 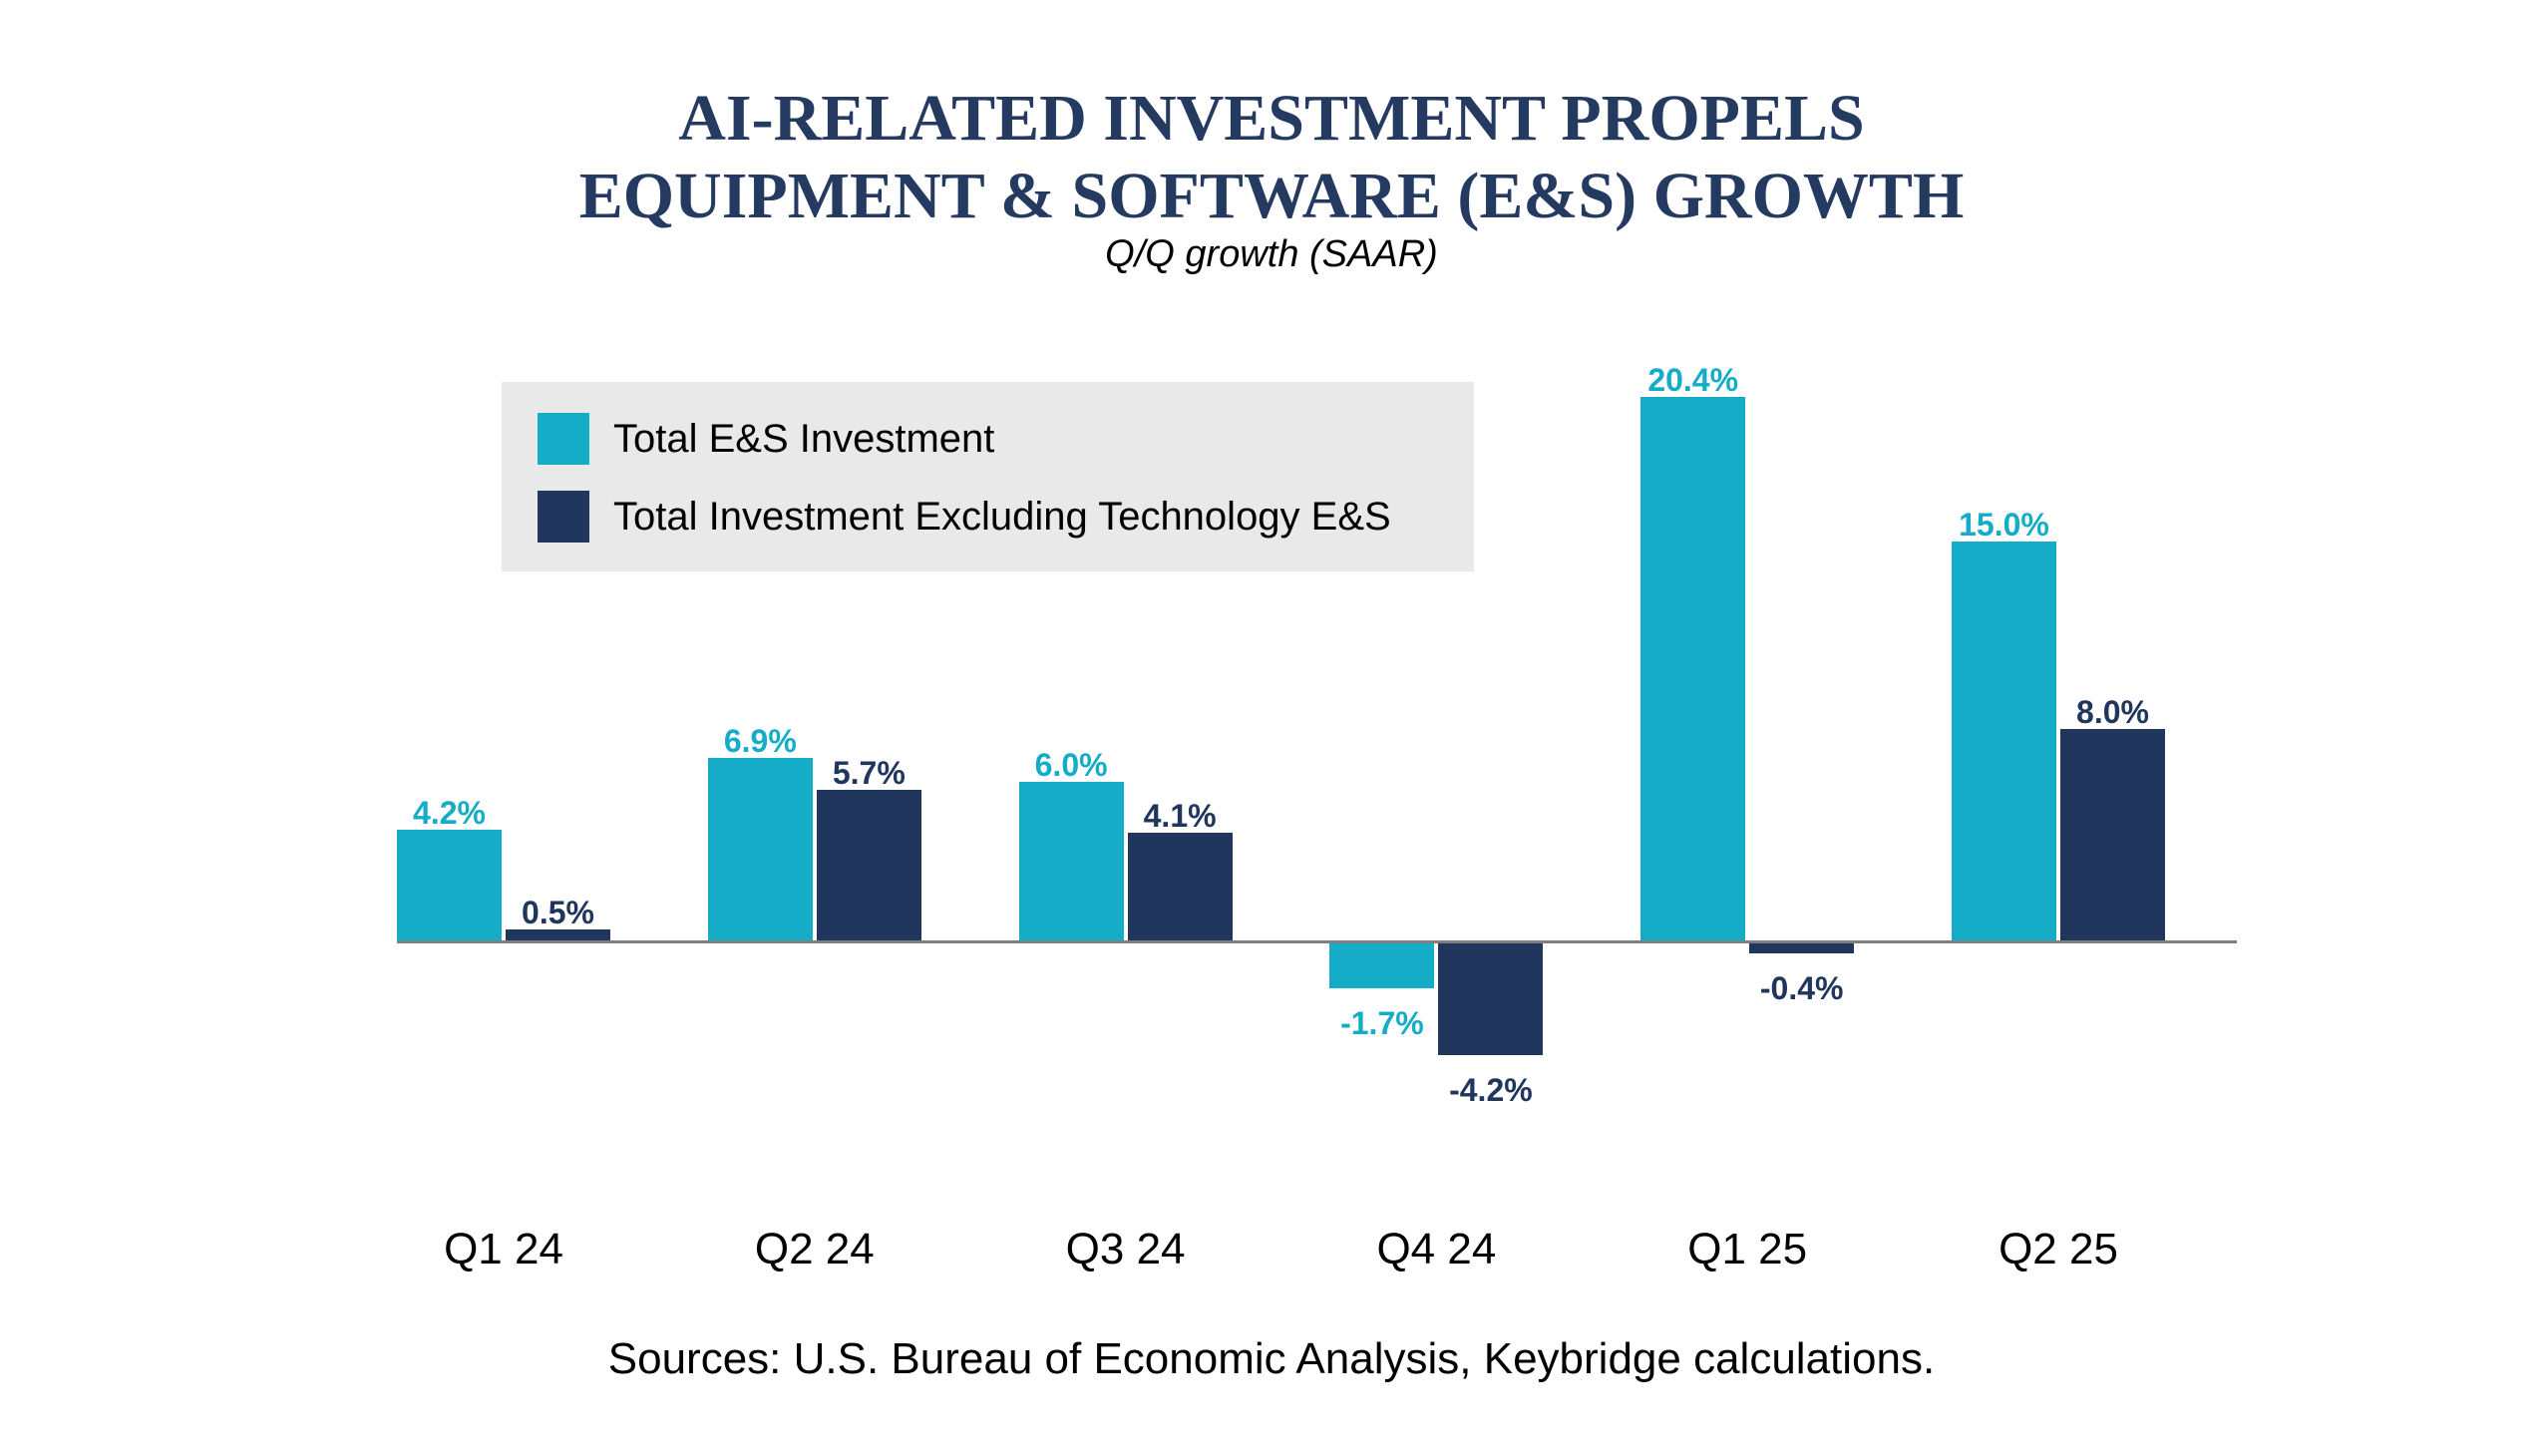 What do you see at coordinates (563, 517) in the screenshot?
I see `legend-swatch-navy` at bounding box center [563, 517].